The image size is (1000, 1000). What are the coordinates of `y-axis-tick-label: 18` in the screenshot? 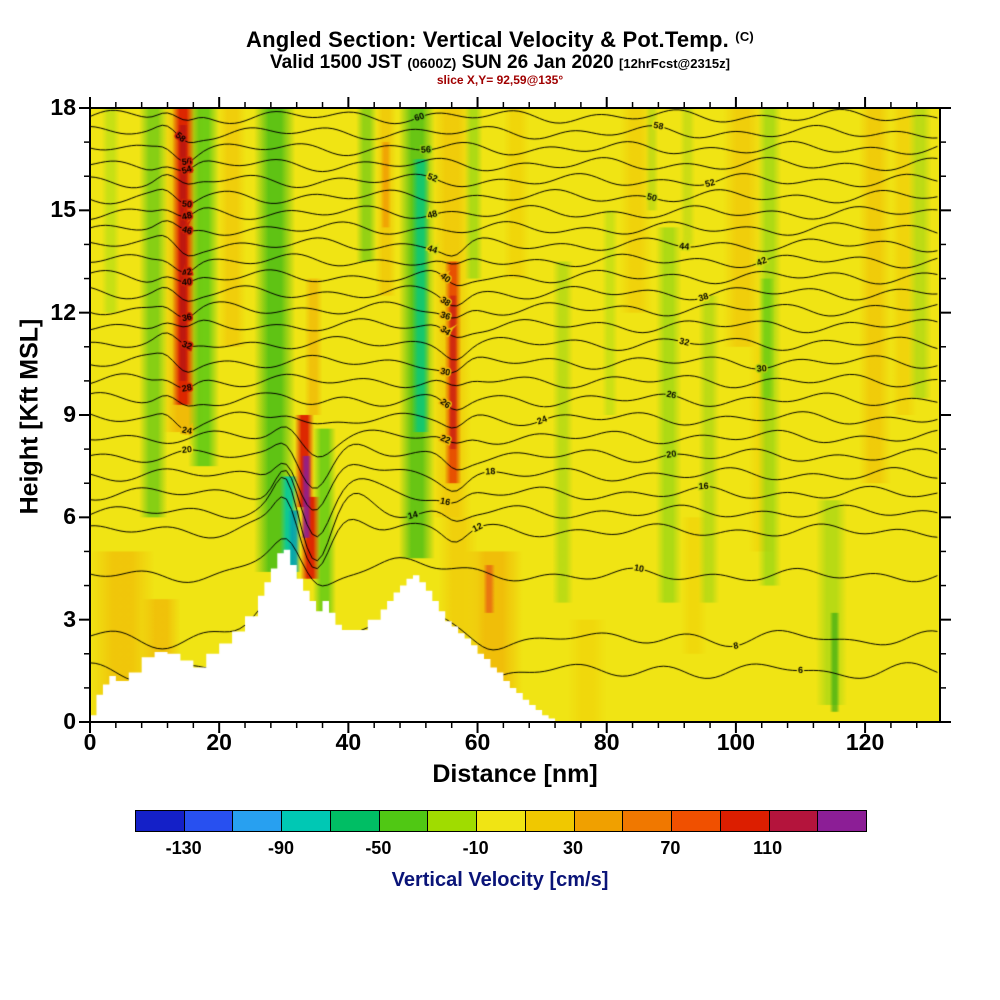 It's located at (63, 107).